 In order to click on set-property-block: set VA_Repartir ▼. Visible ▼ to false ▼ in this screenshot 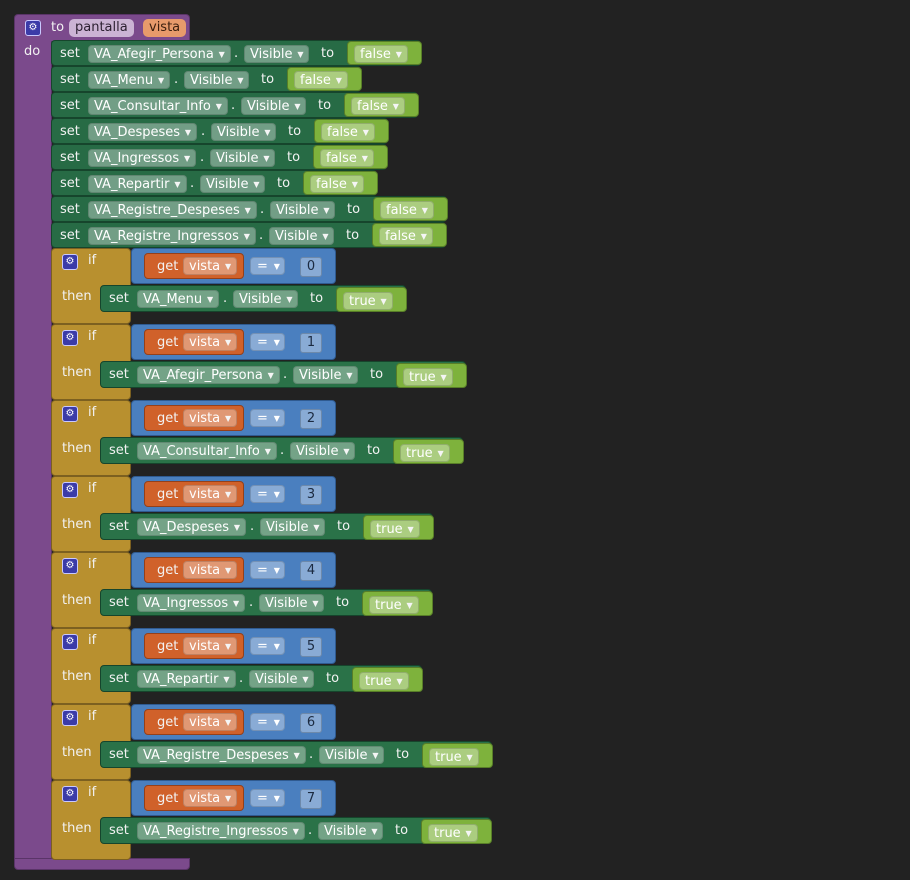, I will do `click(214, 183)`.